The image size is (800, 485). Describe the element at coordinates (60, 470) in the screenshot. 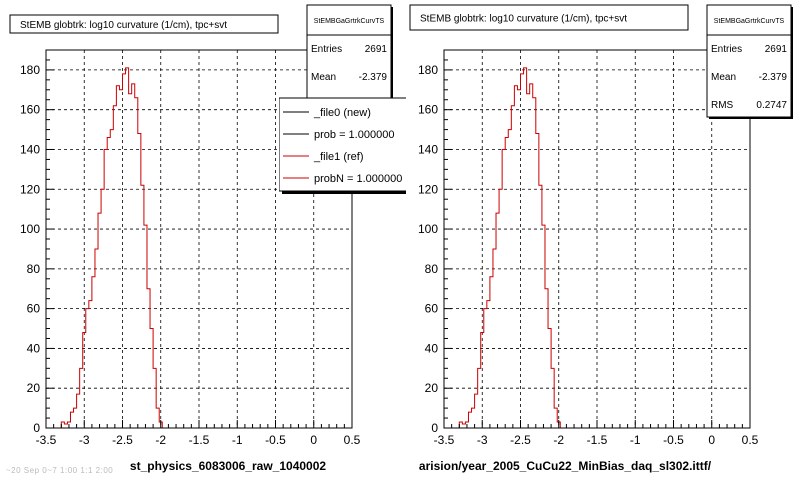

I see `footer-note: ~20 Sep 0~7 1:00 1:1 2:00` at that location.